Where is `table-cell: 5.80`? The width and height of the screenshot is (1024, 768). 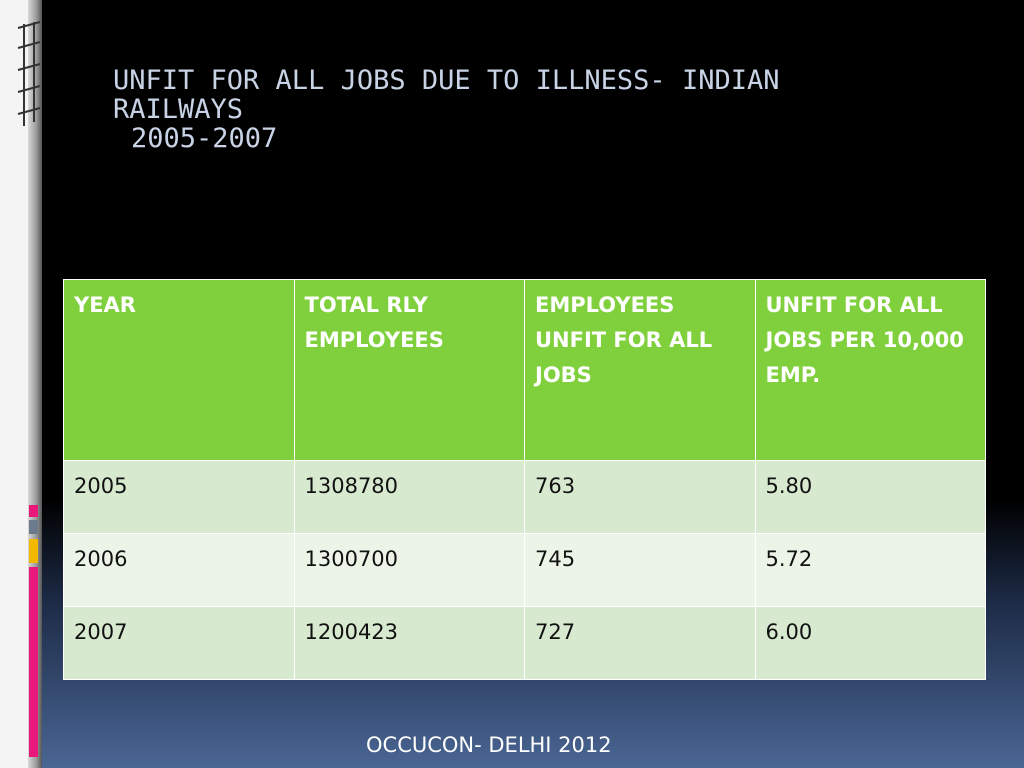 table-cell: 5.80 is located at coordinates (870, 497).